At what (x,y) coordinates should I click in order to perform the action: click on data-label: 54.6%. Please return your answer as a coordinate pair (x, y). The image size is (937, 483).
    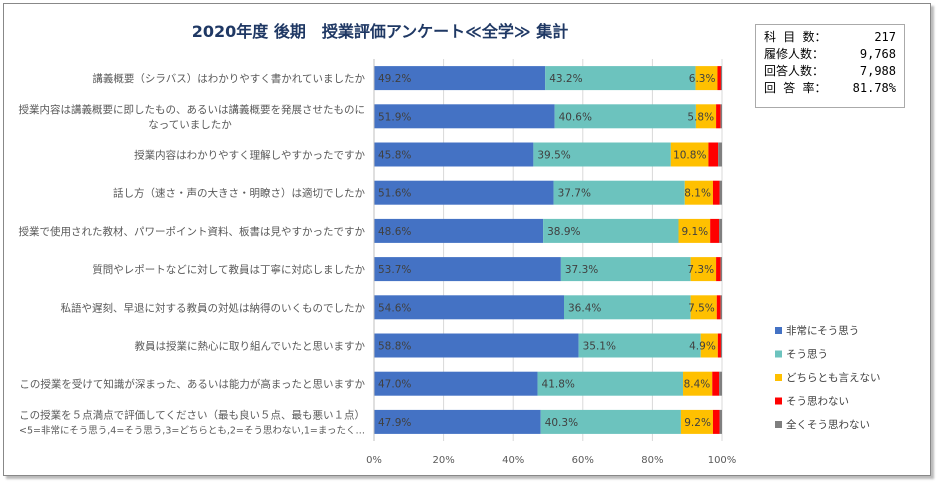
    Looking at the image, I should click on (394, 308).